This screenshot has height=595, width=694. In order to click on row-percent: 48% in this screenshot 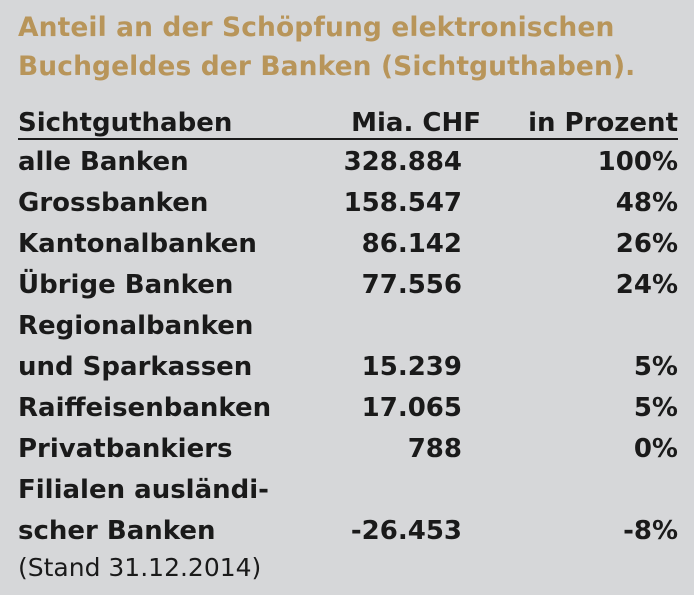, I will do `click(646, 203)`.